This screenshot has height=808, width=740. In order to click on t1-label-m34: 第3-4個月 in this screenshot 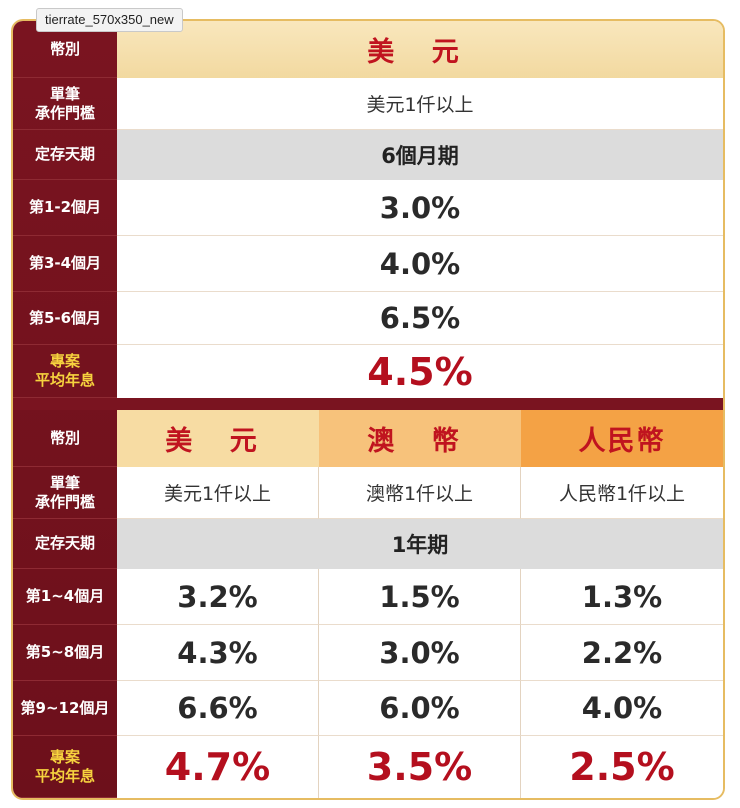, I will do `click(65, 264)`.